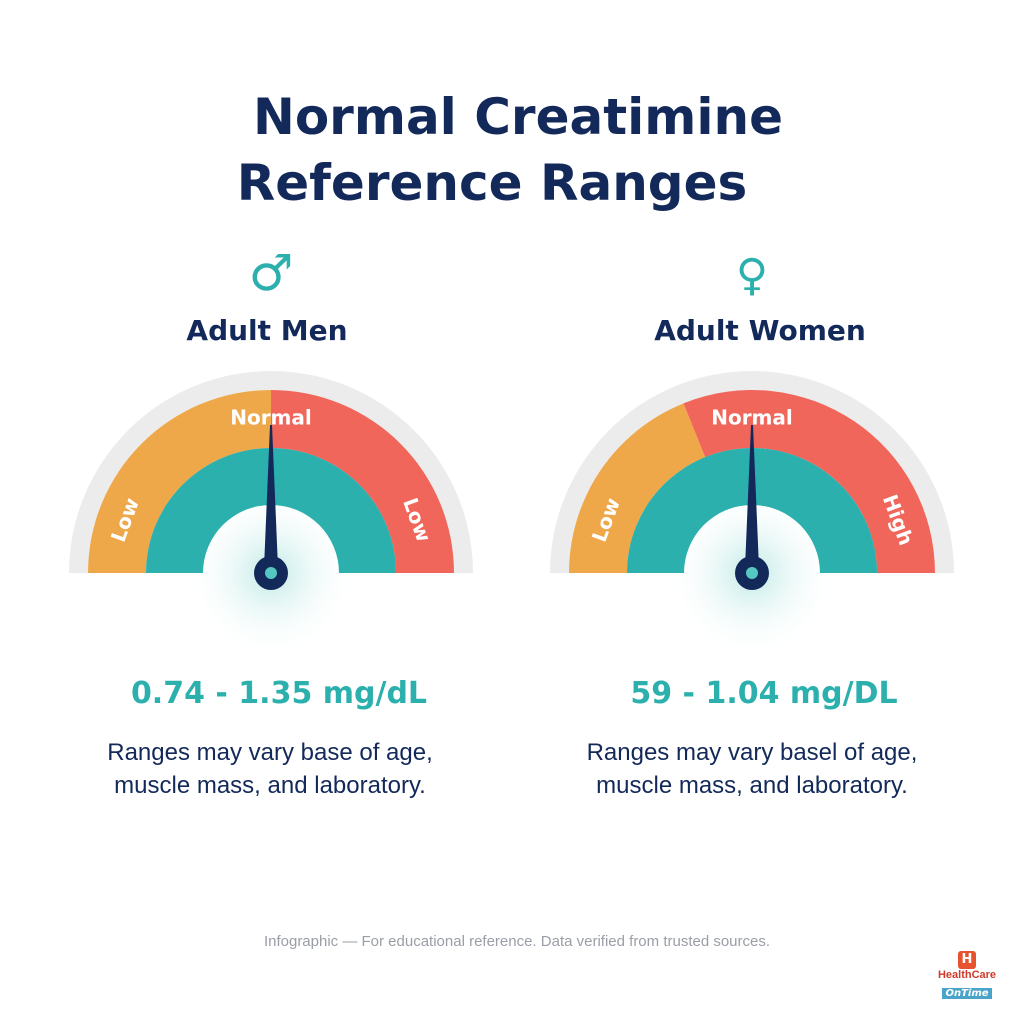  Describe the element at coordinates (270, 785) in the screenshot. I see `men-note-line2: muscle mass, and laboratory.` at that location.